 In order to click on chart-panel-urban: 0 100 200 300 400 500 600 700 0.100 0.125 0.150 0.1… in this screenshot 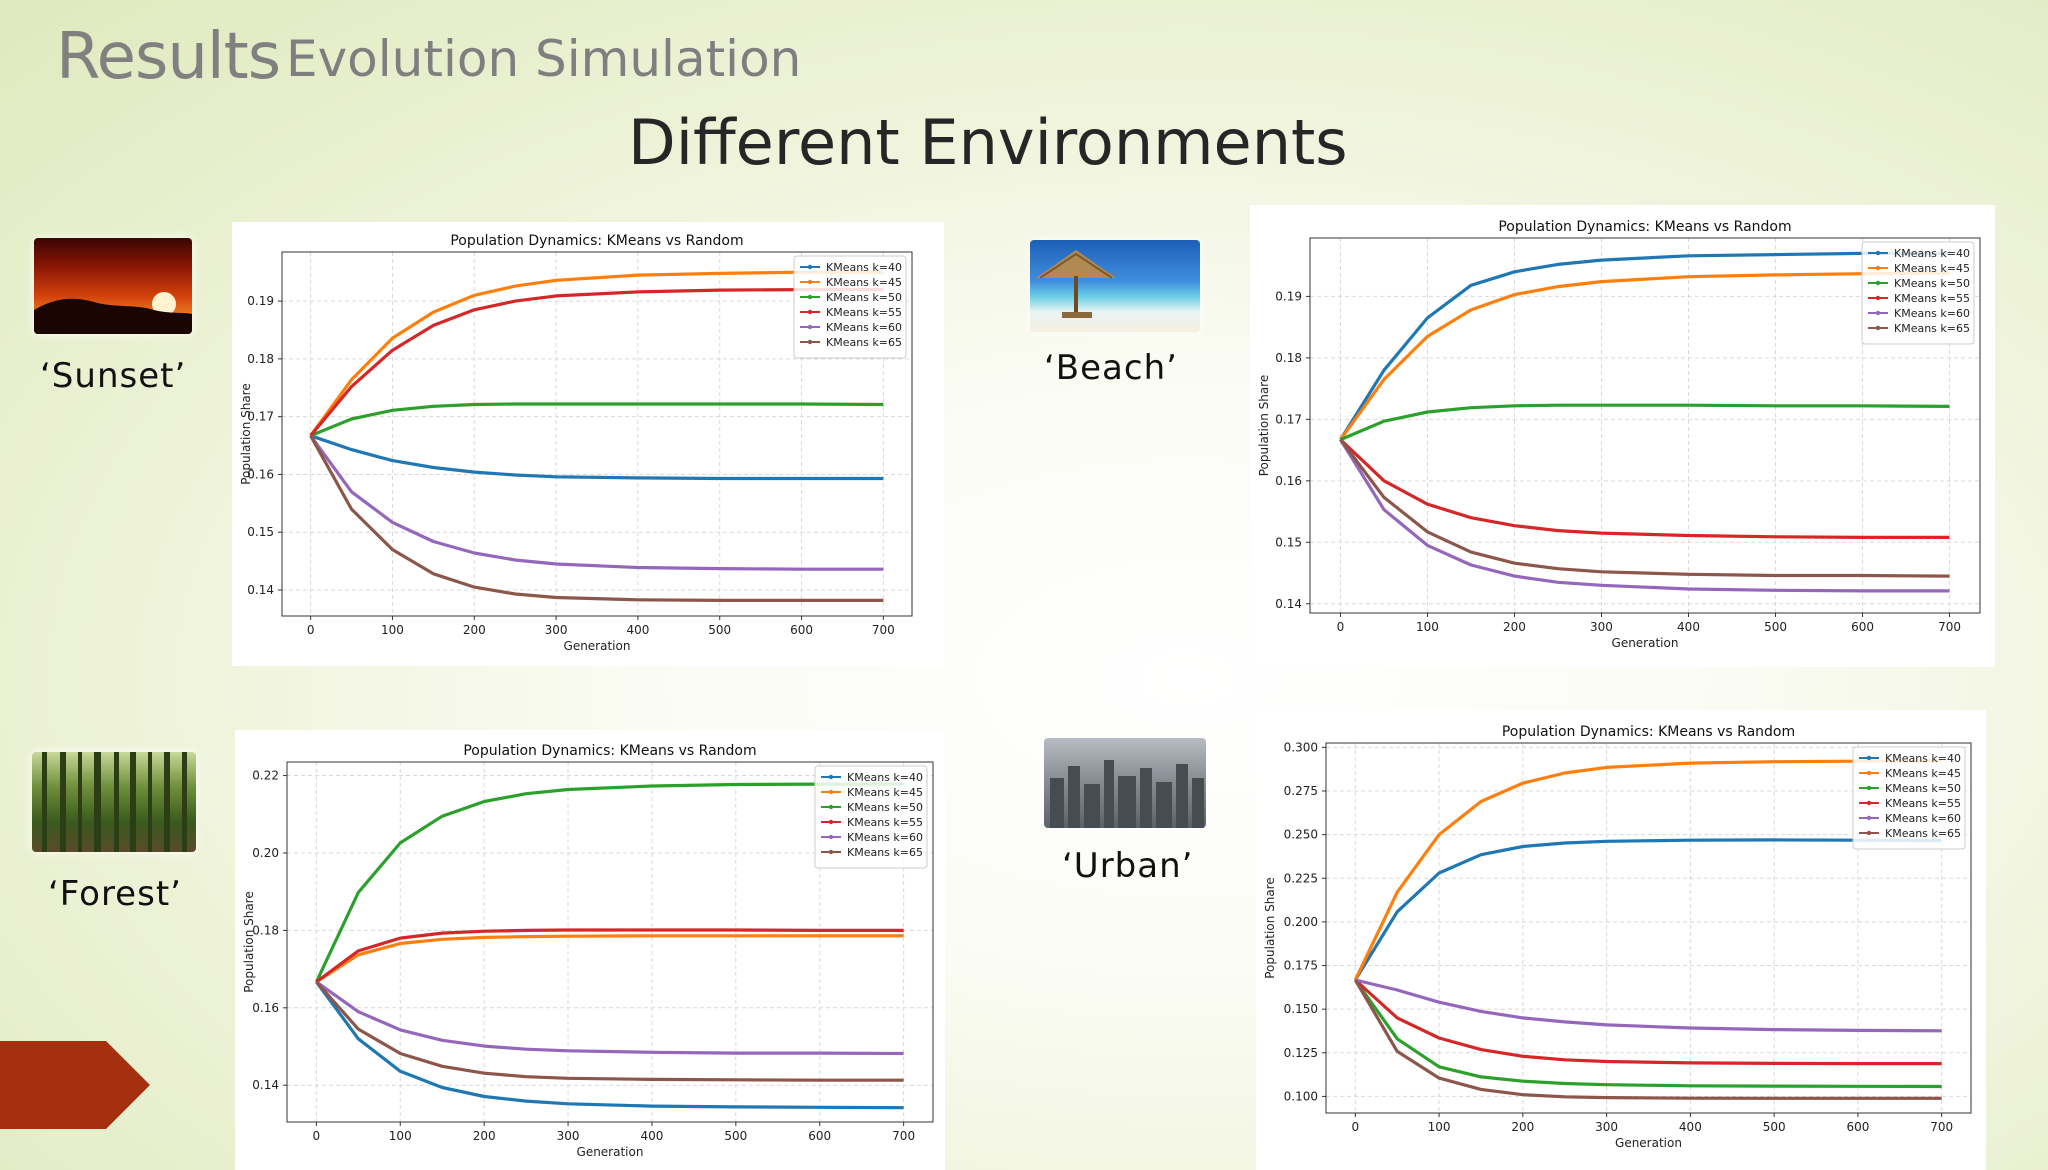, I will do `click(1621, 940)`.